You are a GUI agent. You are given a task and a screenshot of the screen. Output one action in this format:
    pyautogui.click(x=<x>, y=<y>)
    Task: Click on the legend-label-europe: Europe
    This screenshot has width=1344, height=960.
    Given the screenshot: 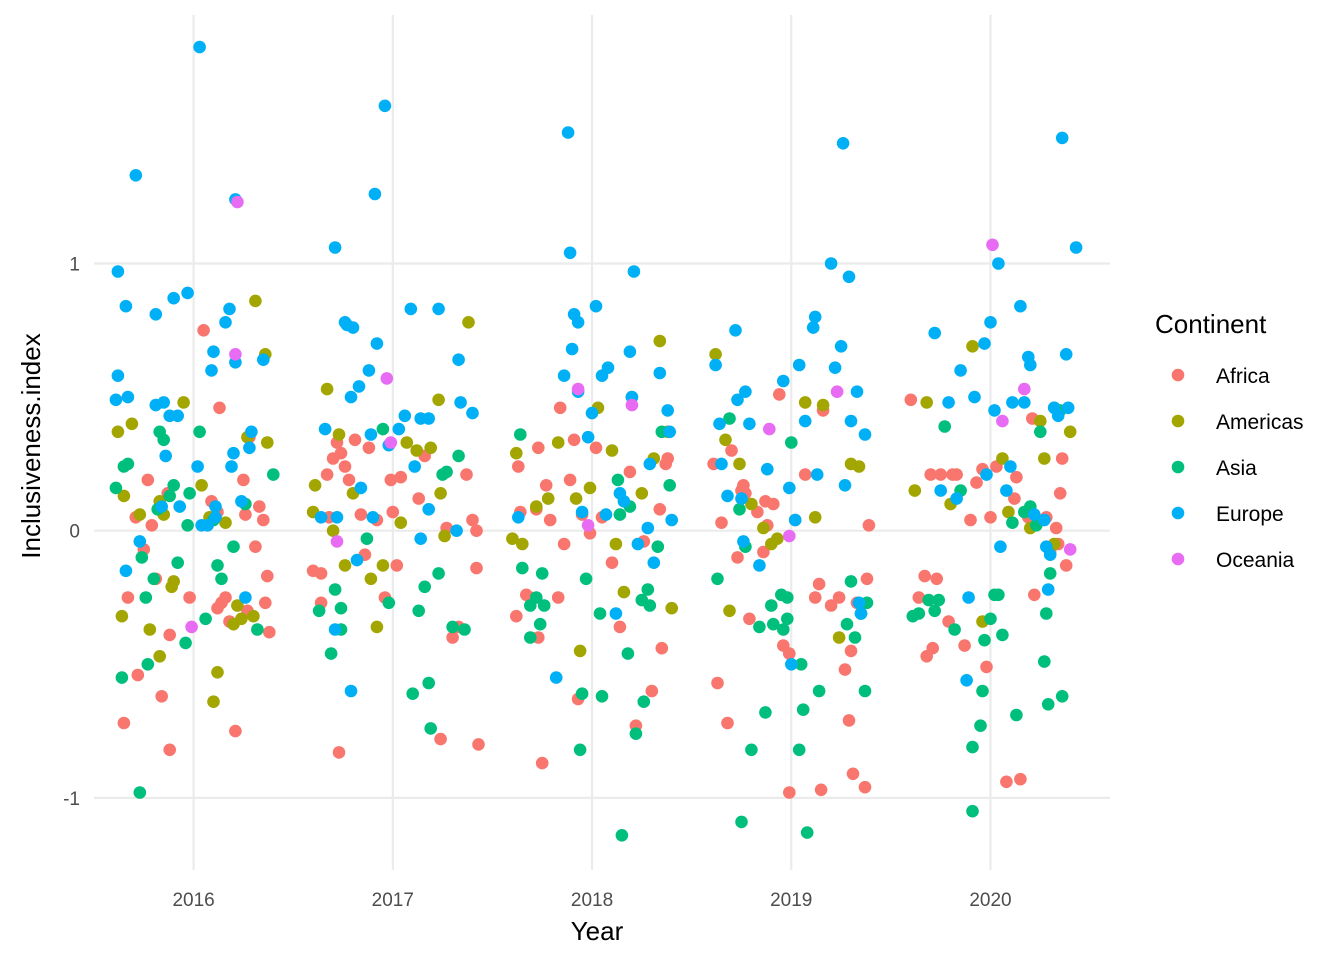 What is the action you would take?
    pyautogui.click(x=1250, y=514)
    